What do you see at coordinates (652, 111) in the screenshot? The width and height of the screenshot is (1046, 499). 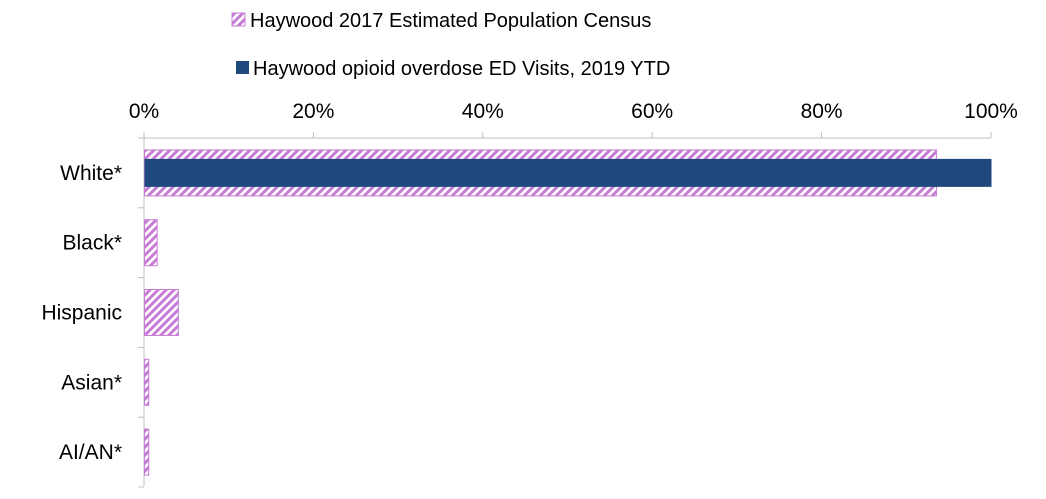 I see `x-tick-label: 60%` at bounding box center [652, 111].